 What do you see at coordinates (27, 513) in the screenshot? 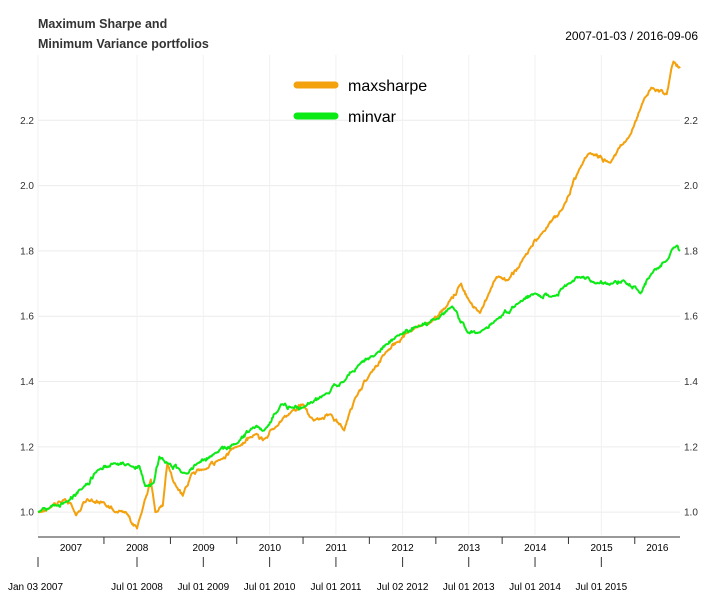
I see `y-tick-label-left: 1.0` at bounding box center [27, 513].